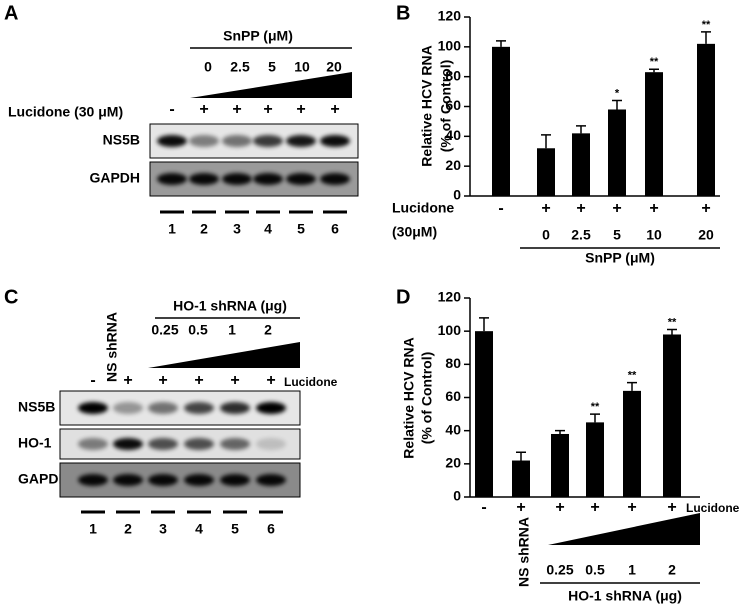  What do you see at coordinates (617, 235) in the screenshot?
I see `dose-label: 5` at bounding box center [617, 235].